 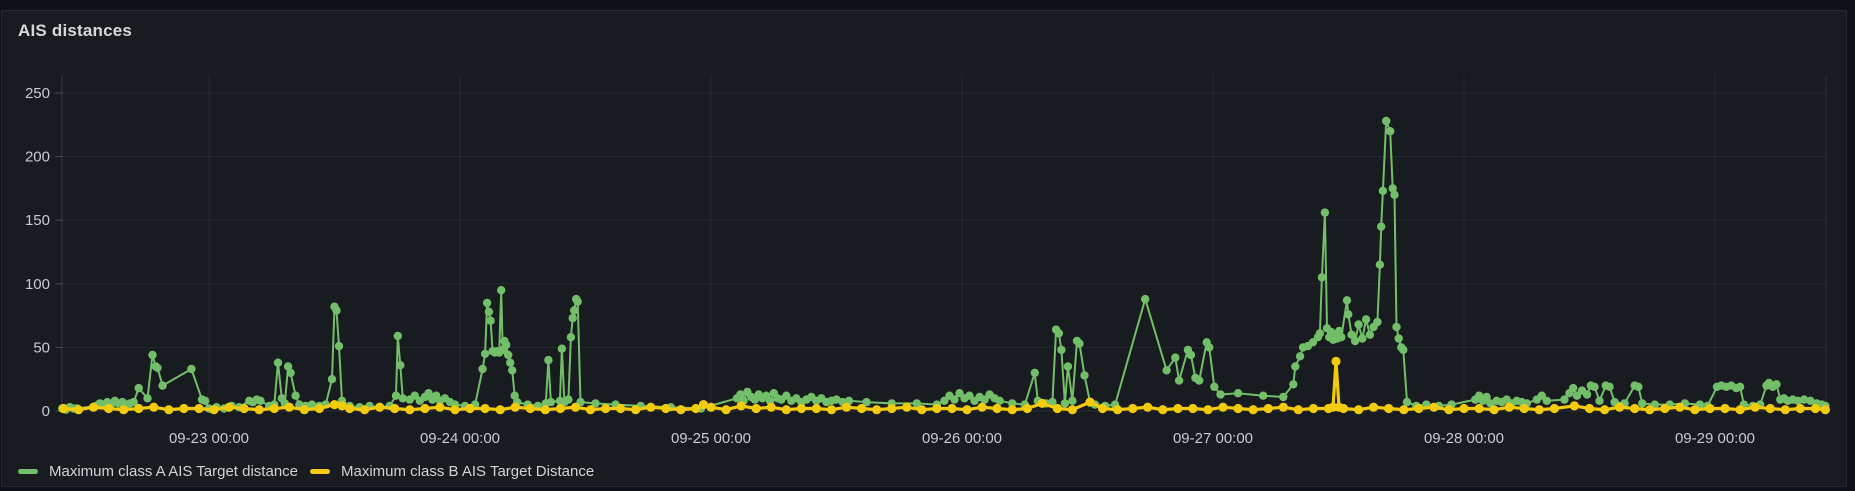 What do you see at coordinates (452, 471) in the screenshot?
I see `legend-item-class-b: Maximum class B AIS Target Distance` at bounding box center [452, 471].